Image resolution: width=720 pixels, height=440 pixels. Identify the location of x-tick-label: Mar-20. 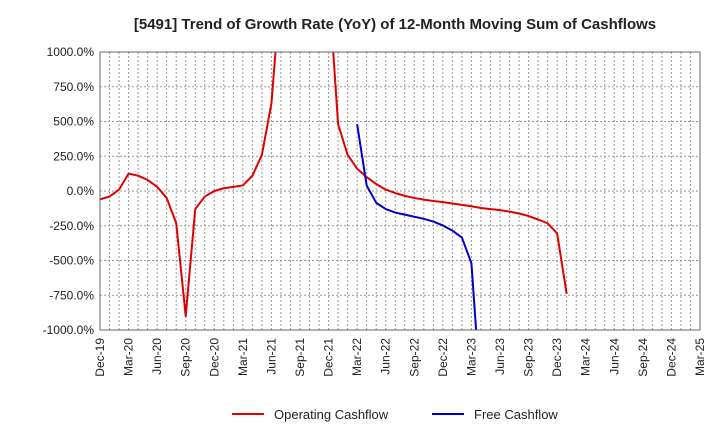
(129, 357).